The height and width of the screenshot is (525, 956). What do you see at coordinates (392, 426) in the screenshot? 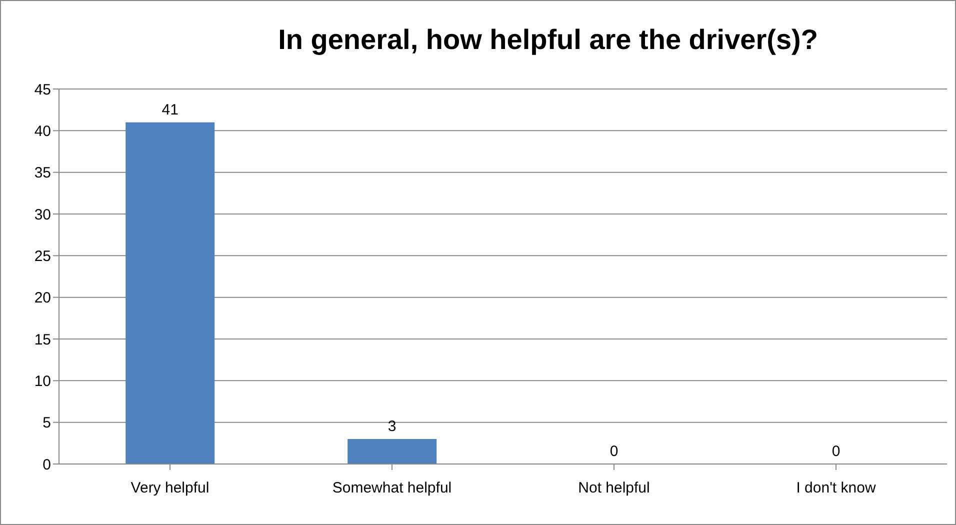
I see `data-label: 3` at bounding box center [392, 426].